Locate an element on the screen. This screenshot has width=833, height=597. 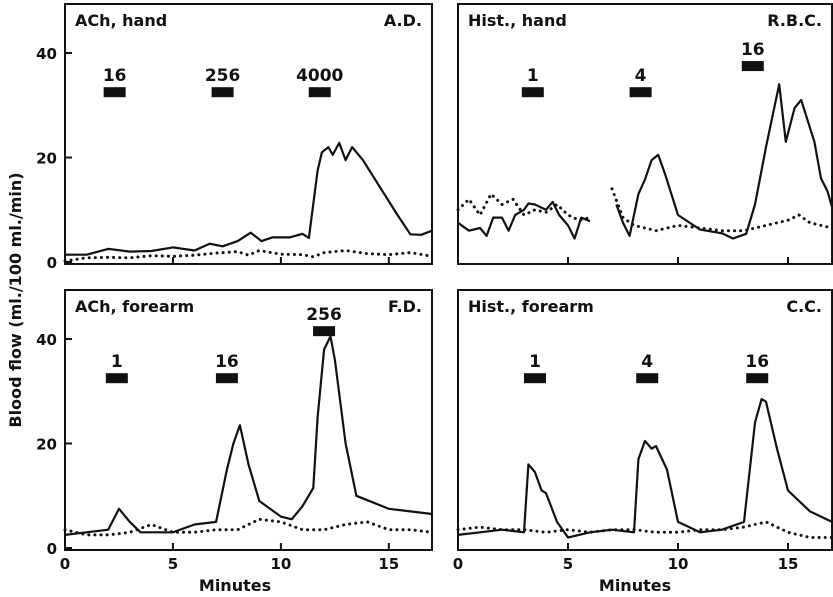
panel-title: Hist., hand is located at coordinates (517, 20).